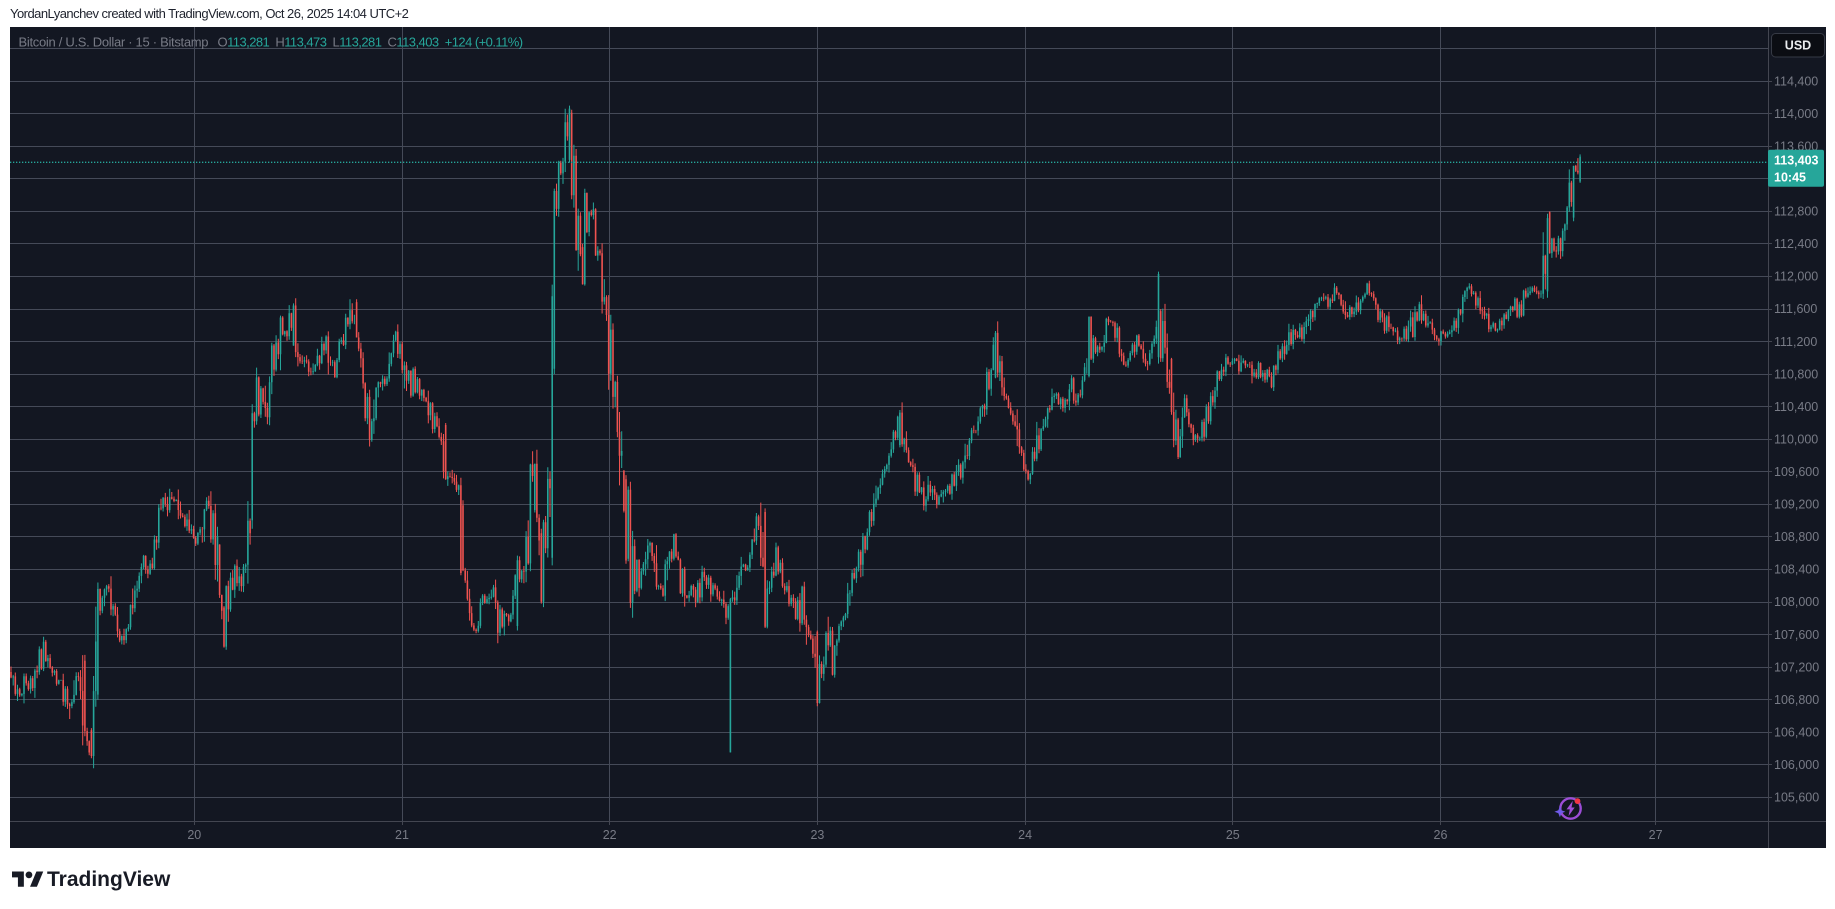 This screenshot has width=1835, height=909. Describe the element at coordinates (1796, 160) in the screenshot. I see `svg-text: 113,403` at that location.